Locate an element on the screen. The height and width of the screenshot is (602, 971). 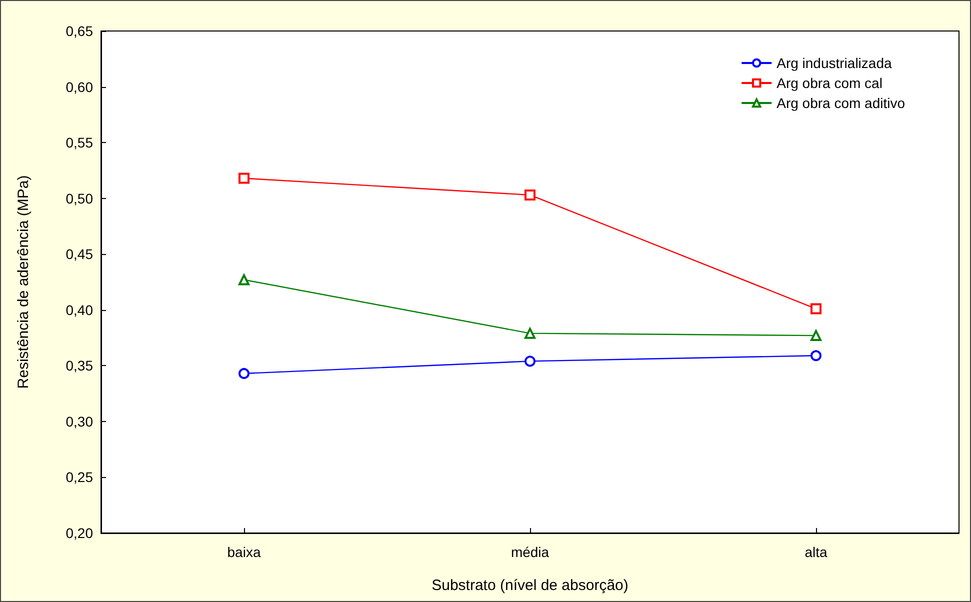
y-tick-label: 0,55 is located at coordinates (80, 142).